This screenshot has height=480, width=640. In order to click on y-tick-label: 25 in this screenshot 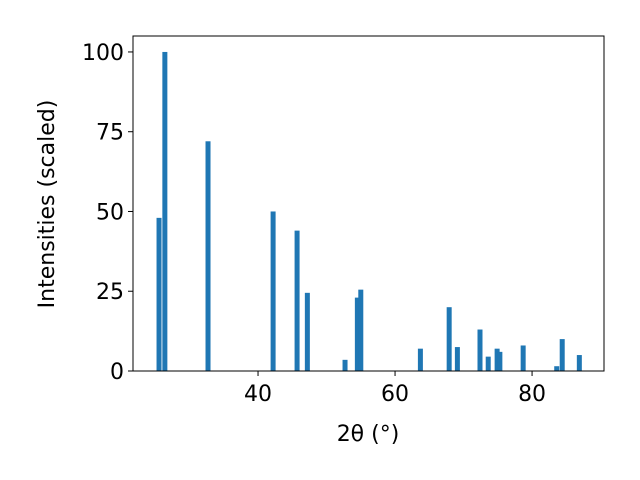, I will do `click(110, 292)`.